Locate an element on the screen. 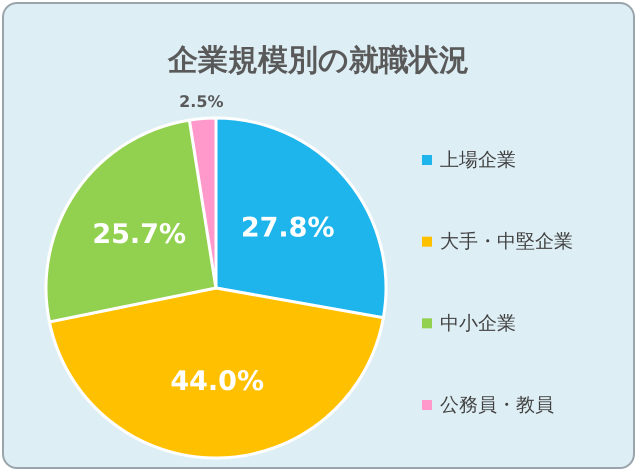 This screenshot has height=471, width=637. legend-label: 中小企業 is located at coordinates (478, 323).